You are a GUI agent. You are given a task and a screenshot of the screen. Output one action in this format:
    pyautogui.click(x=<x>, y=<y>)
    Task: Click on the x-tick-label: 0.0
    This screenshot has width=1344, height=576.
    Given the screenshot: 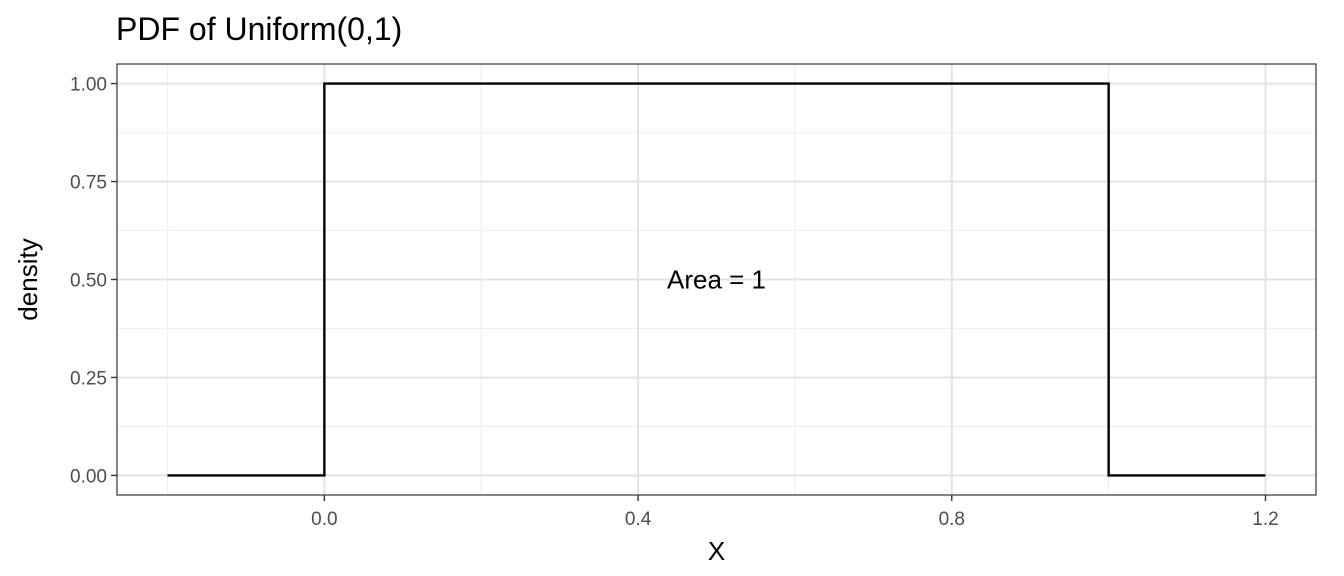 What is the action you would take?
    pyautogui.click(x=324, y=519)
    